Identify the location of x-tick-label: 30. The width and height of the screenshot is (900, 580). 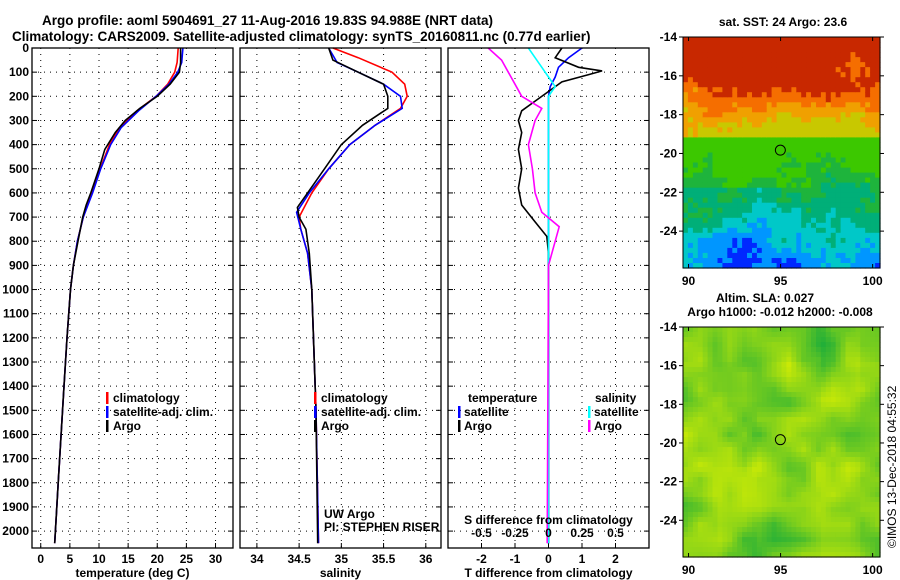
(216, 559).